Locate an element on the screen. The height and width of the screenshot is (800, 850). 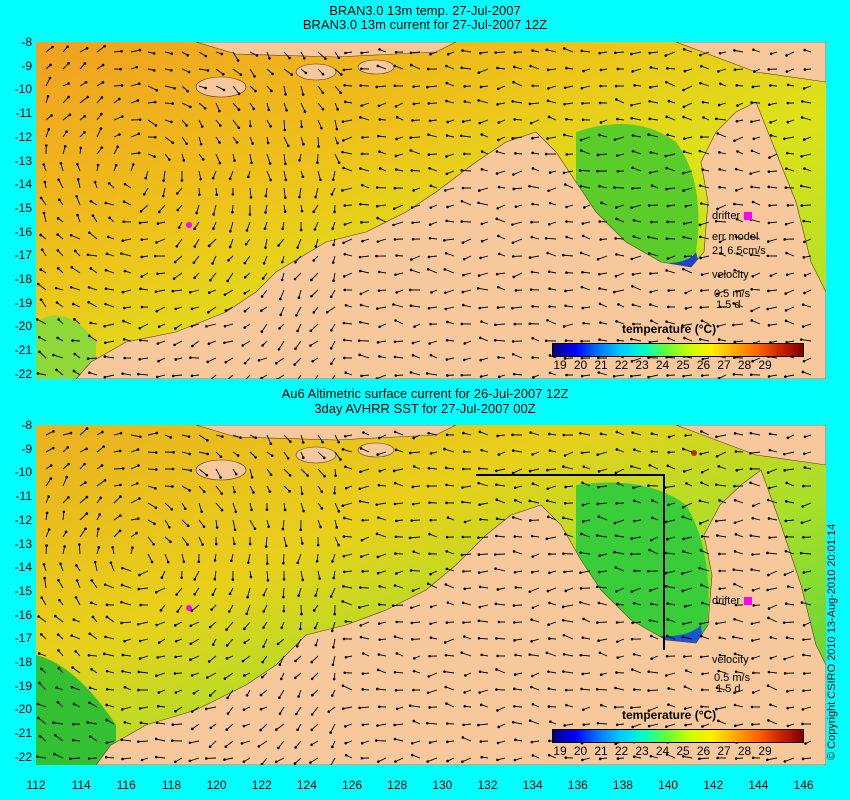
top-y-label: -8 is located at coordinates (26, 42).